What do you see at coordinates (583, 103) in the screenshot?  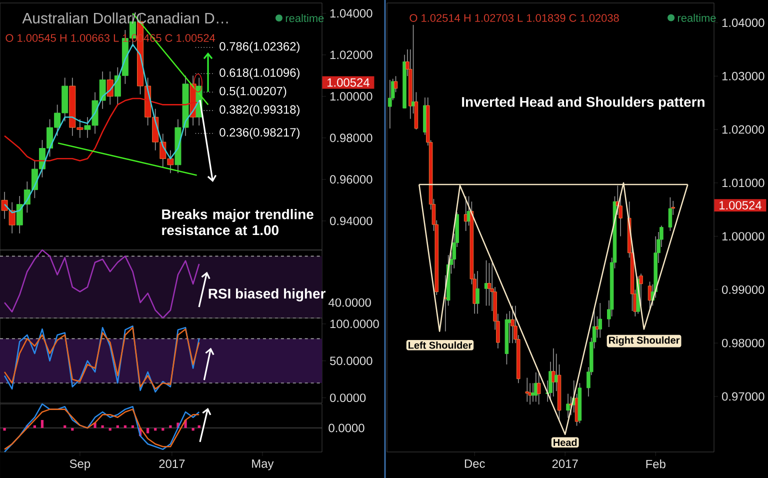 I see `annotation: Inverted Head and Shoulders pattern` at bounding box center [583, 103].